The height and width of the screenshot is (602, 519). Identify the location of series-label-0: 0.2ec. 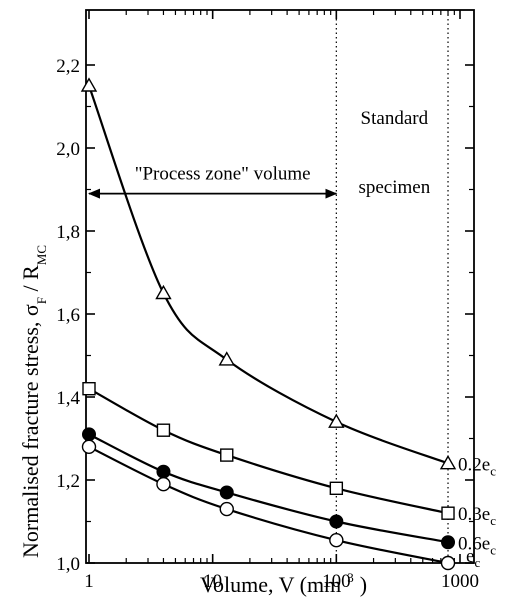
(477, 466).